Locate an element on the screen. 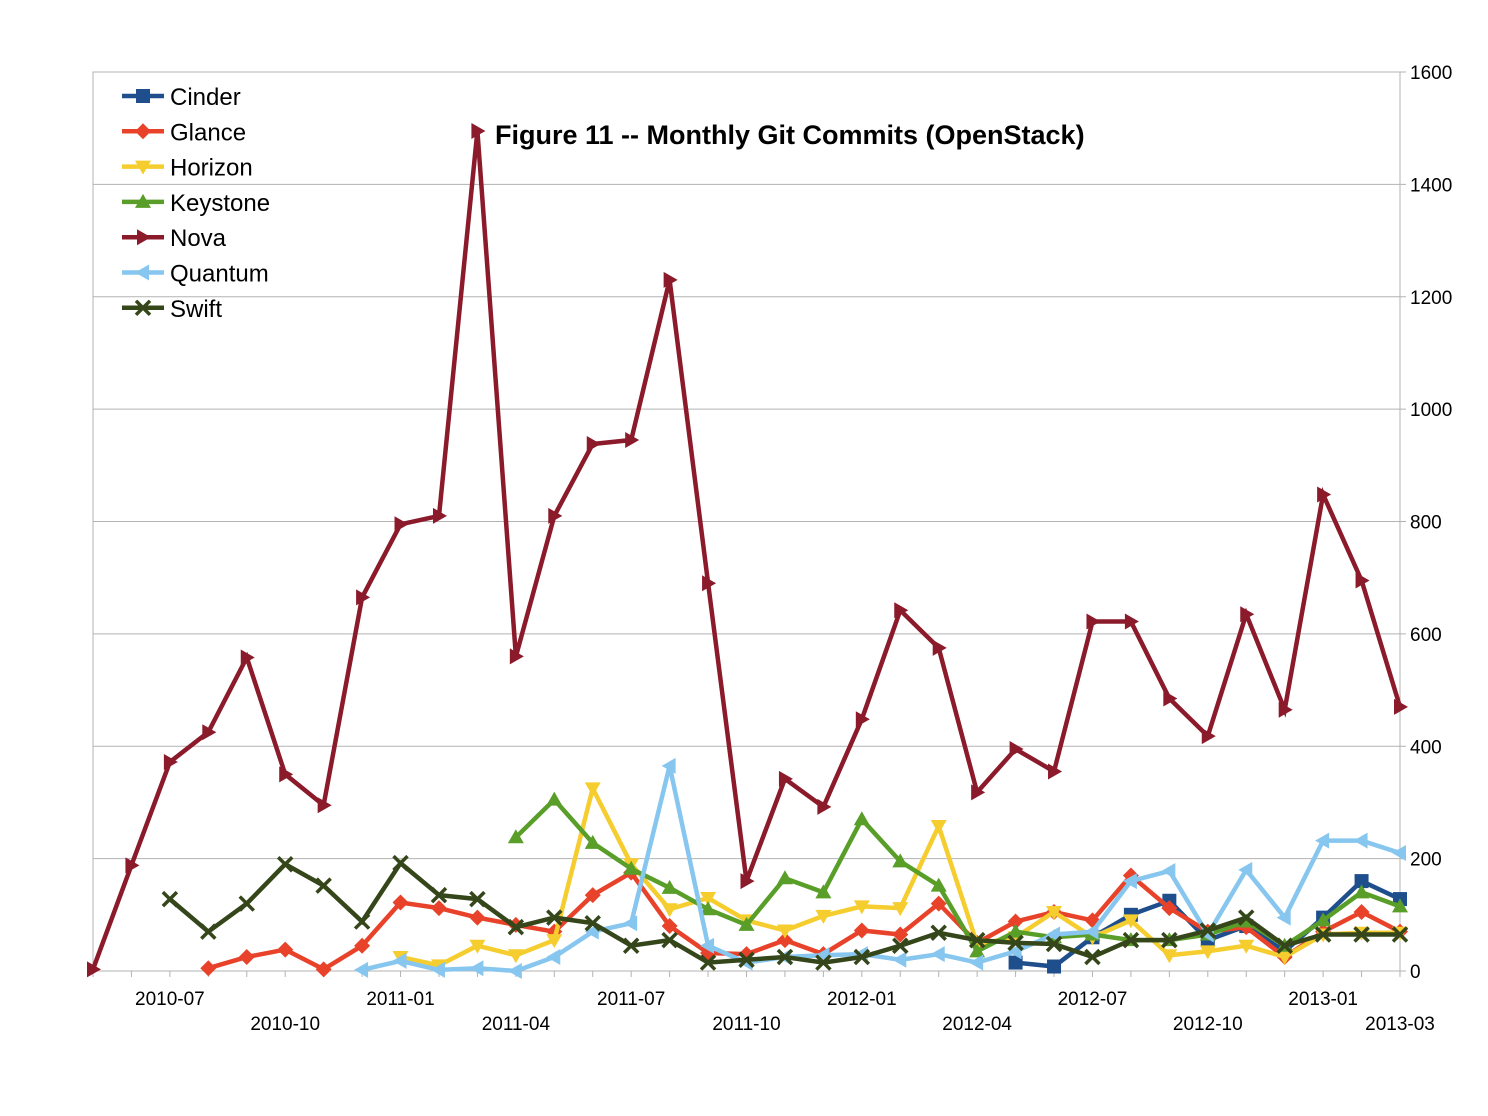  x-tick-label: 2011-10 is located at coordinates (746, 1024).